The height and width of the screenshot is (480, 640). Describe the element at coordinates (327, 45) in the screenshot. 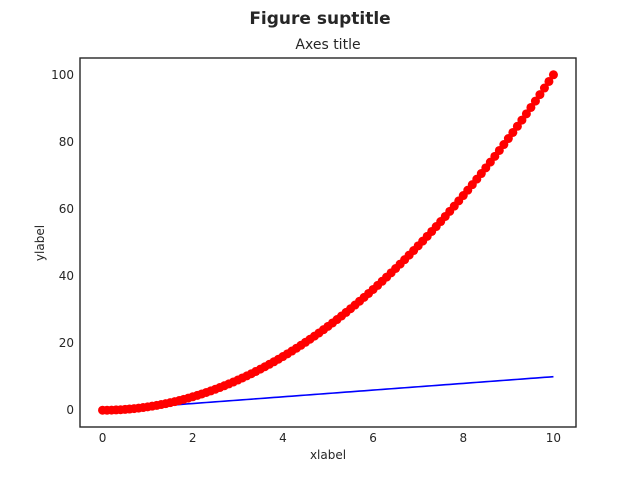

I see `axes-title: Axes title` at that location.